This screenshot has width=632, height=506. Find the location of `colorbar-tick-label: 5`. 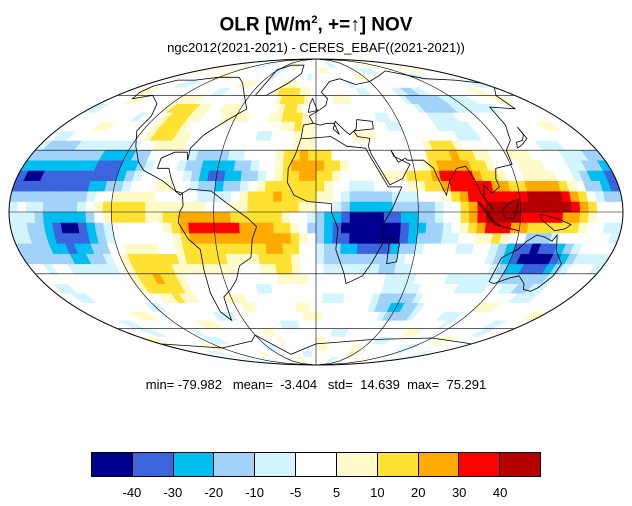

colorbar-tick-label: 5 is located at coordinates (336, 492).